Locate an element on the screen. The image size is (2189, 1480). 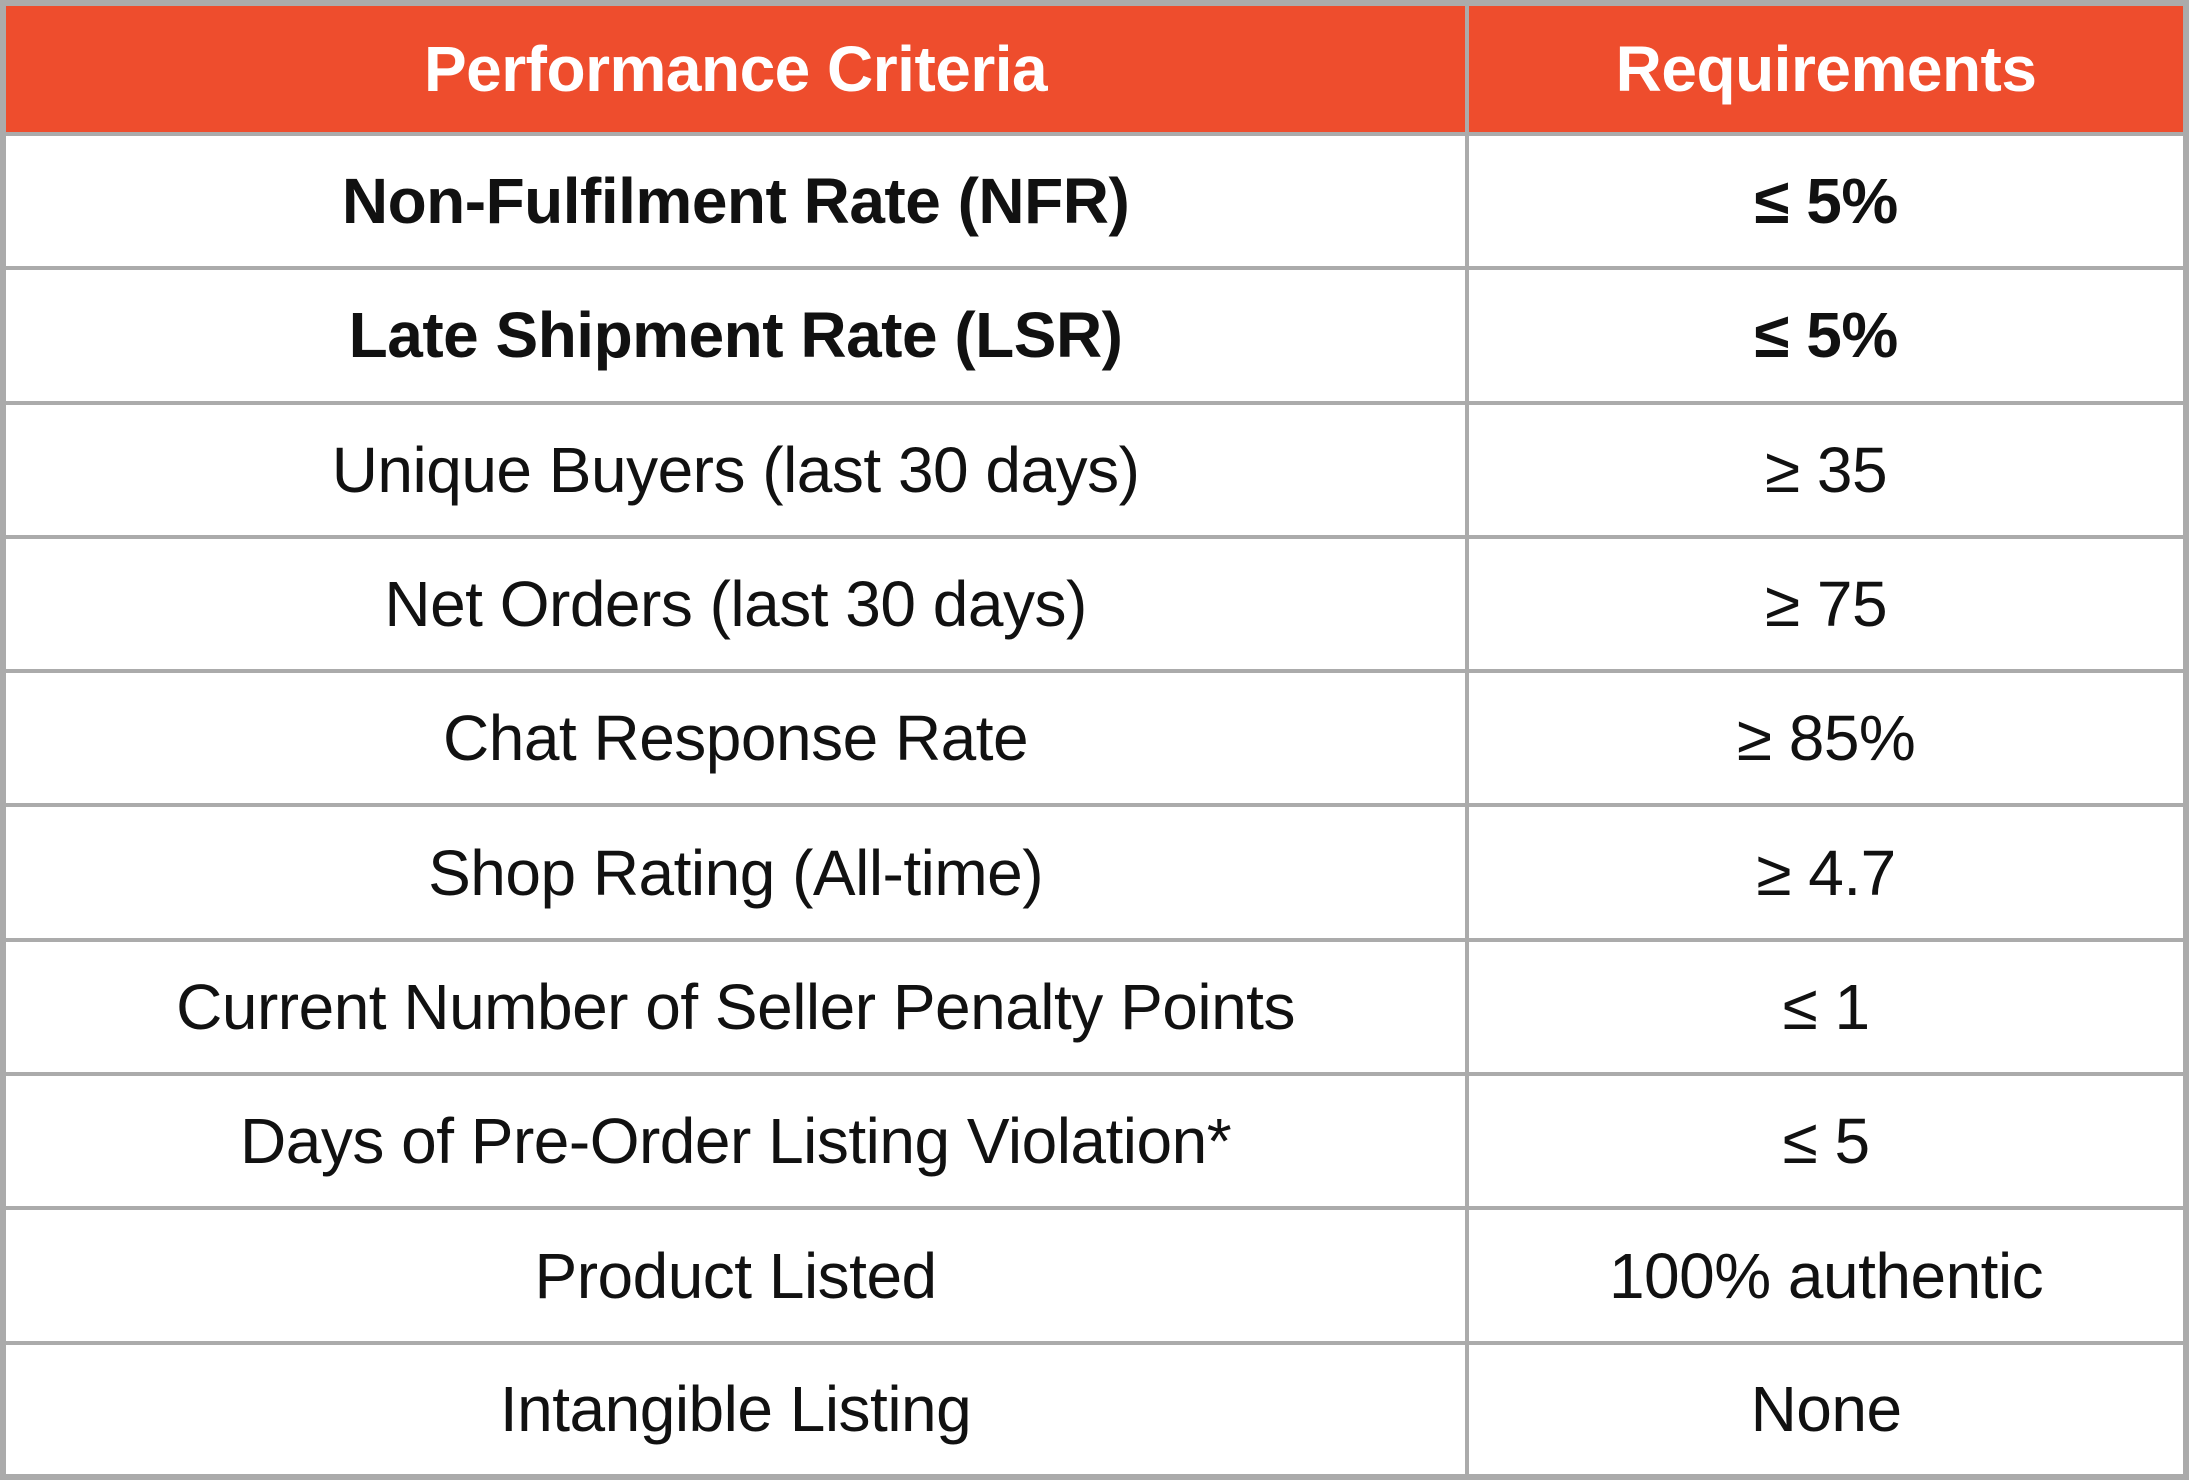
table-row: Late Shipment Rate (LSR) ≤ 5% is located at coordinates (1094, 335).